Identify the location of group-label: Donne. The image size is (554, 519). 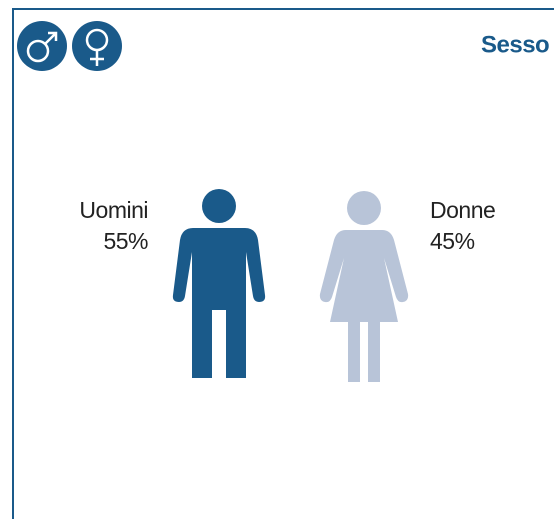
(462, 210).